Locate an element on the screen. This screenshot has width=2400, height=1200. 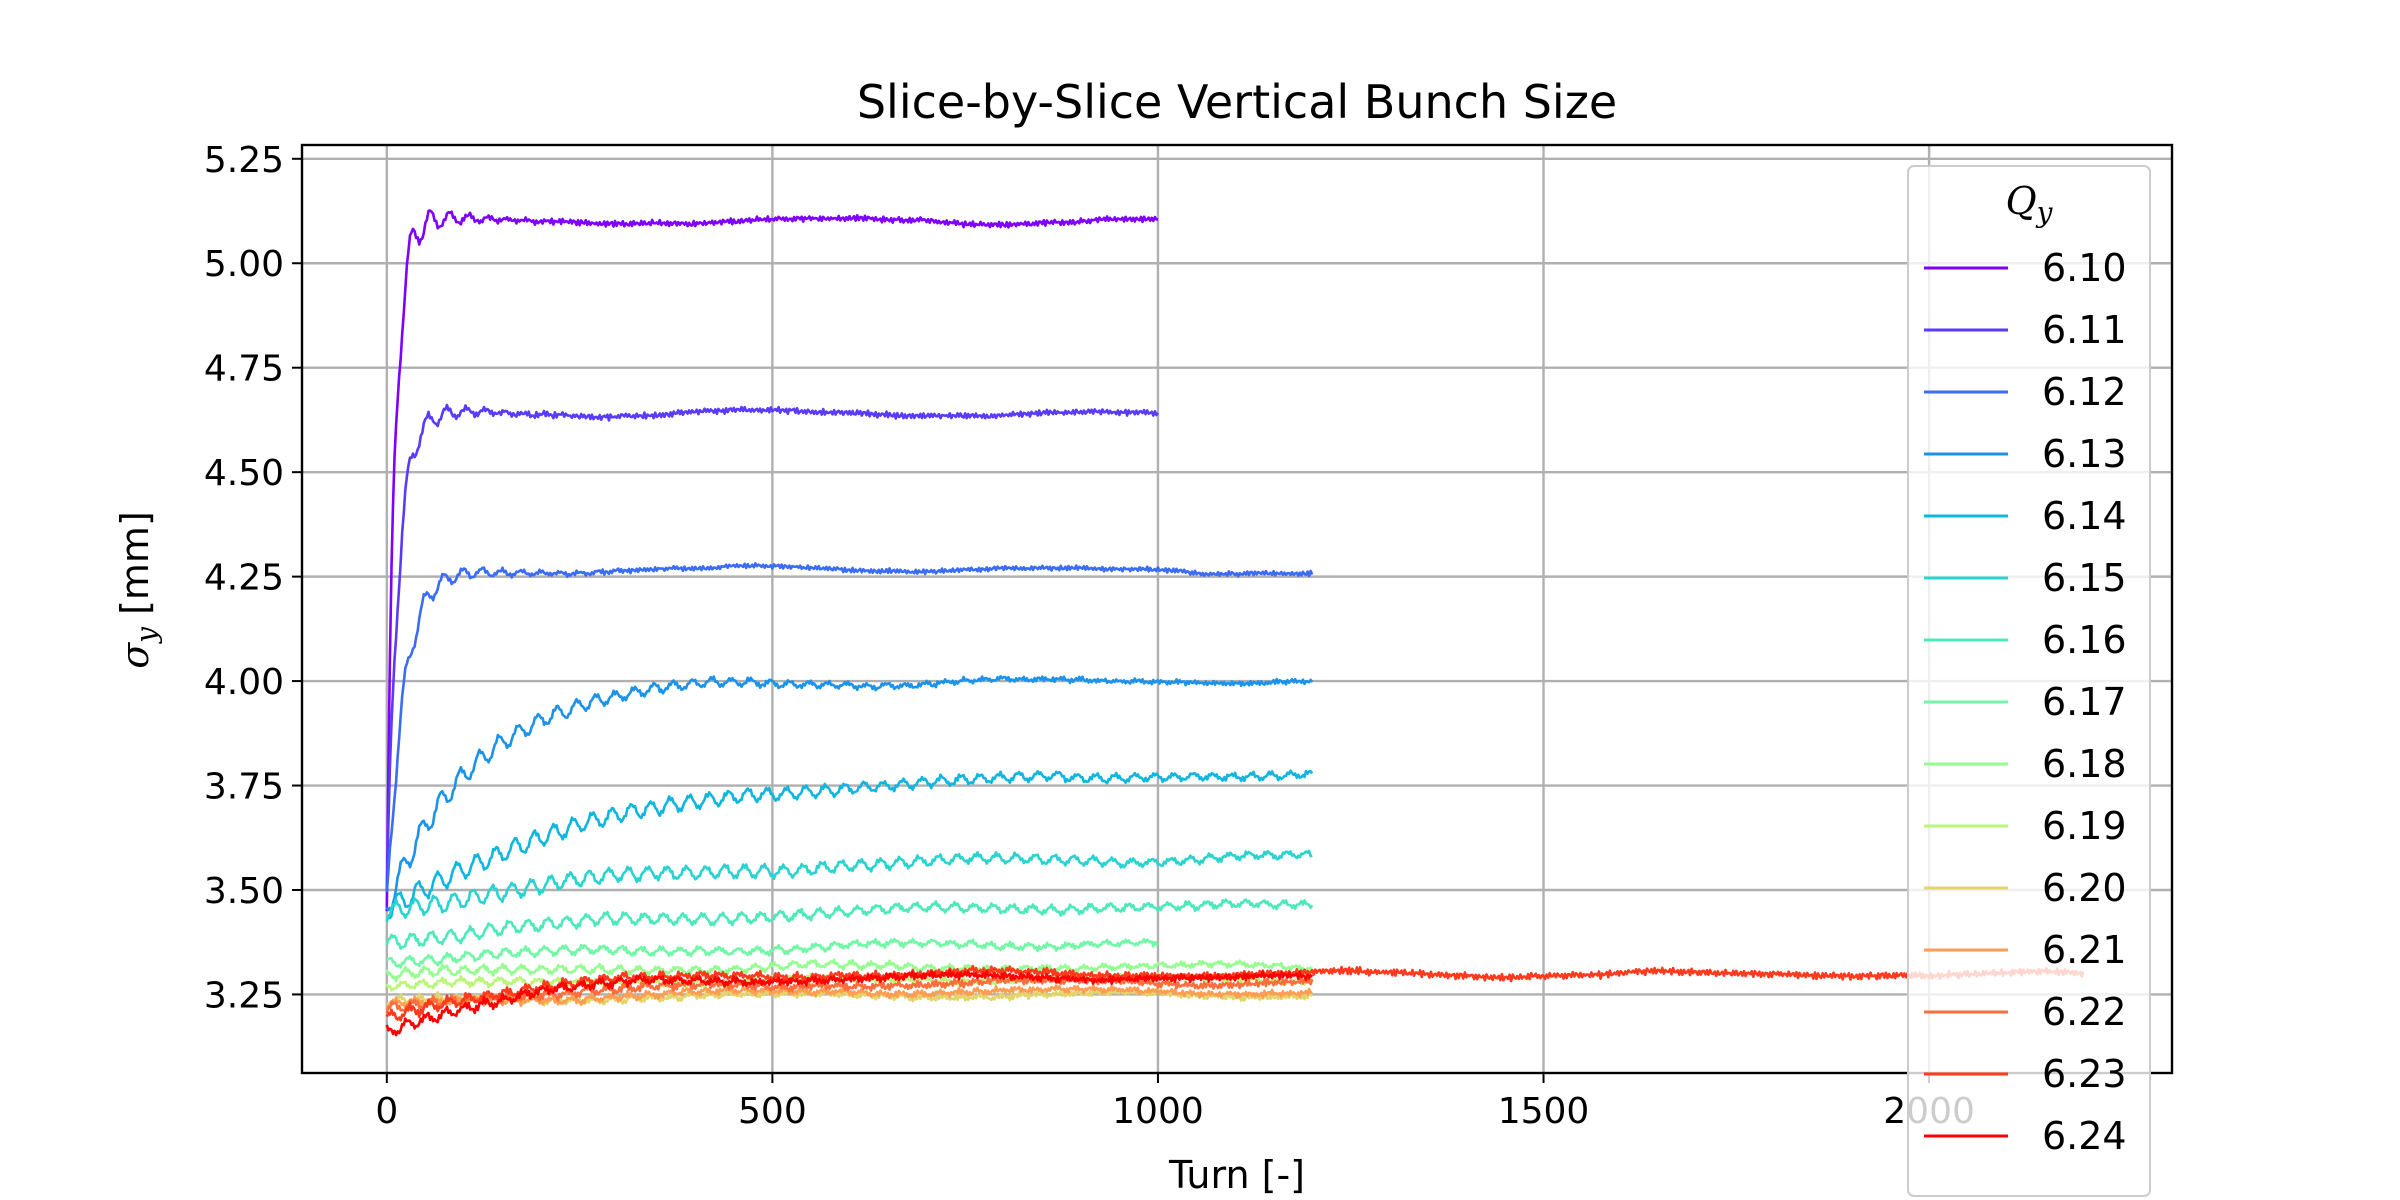
chart-title: Slice-by-Slice Vertical Bunch Size is located at coordinates (1237, 102).